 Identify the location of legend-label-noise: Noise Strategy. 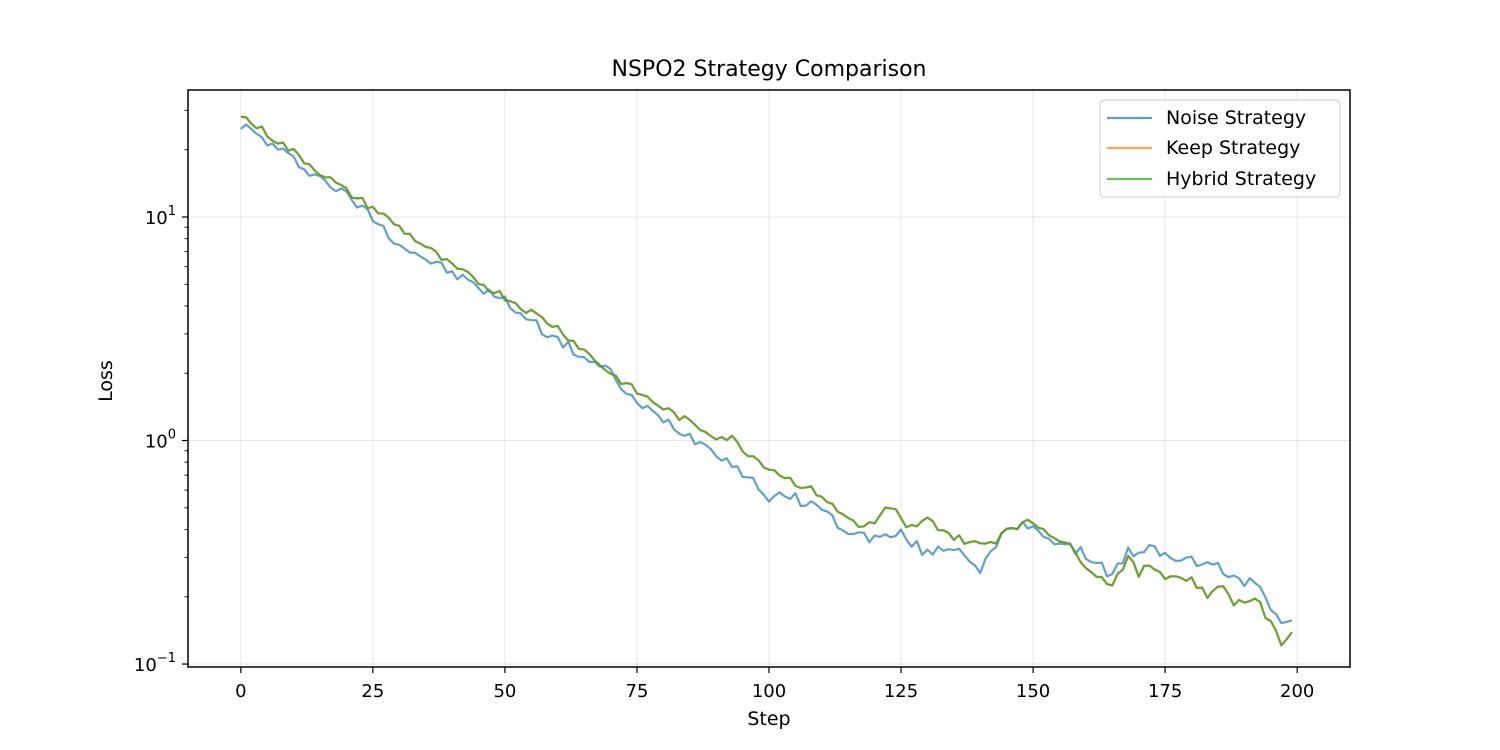
(1236, 118).